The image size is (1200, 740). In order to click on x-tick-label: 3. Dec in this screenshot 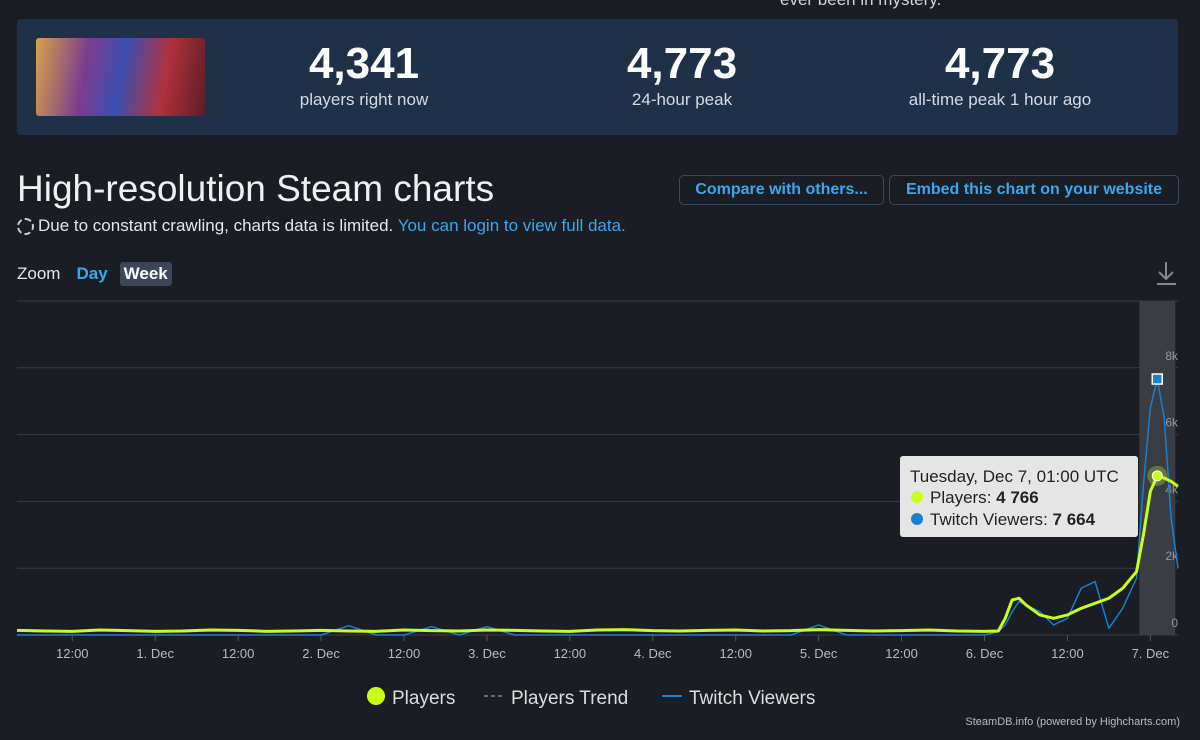, I will do `click(487, 653)`.